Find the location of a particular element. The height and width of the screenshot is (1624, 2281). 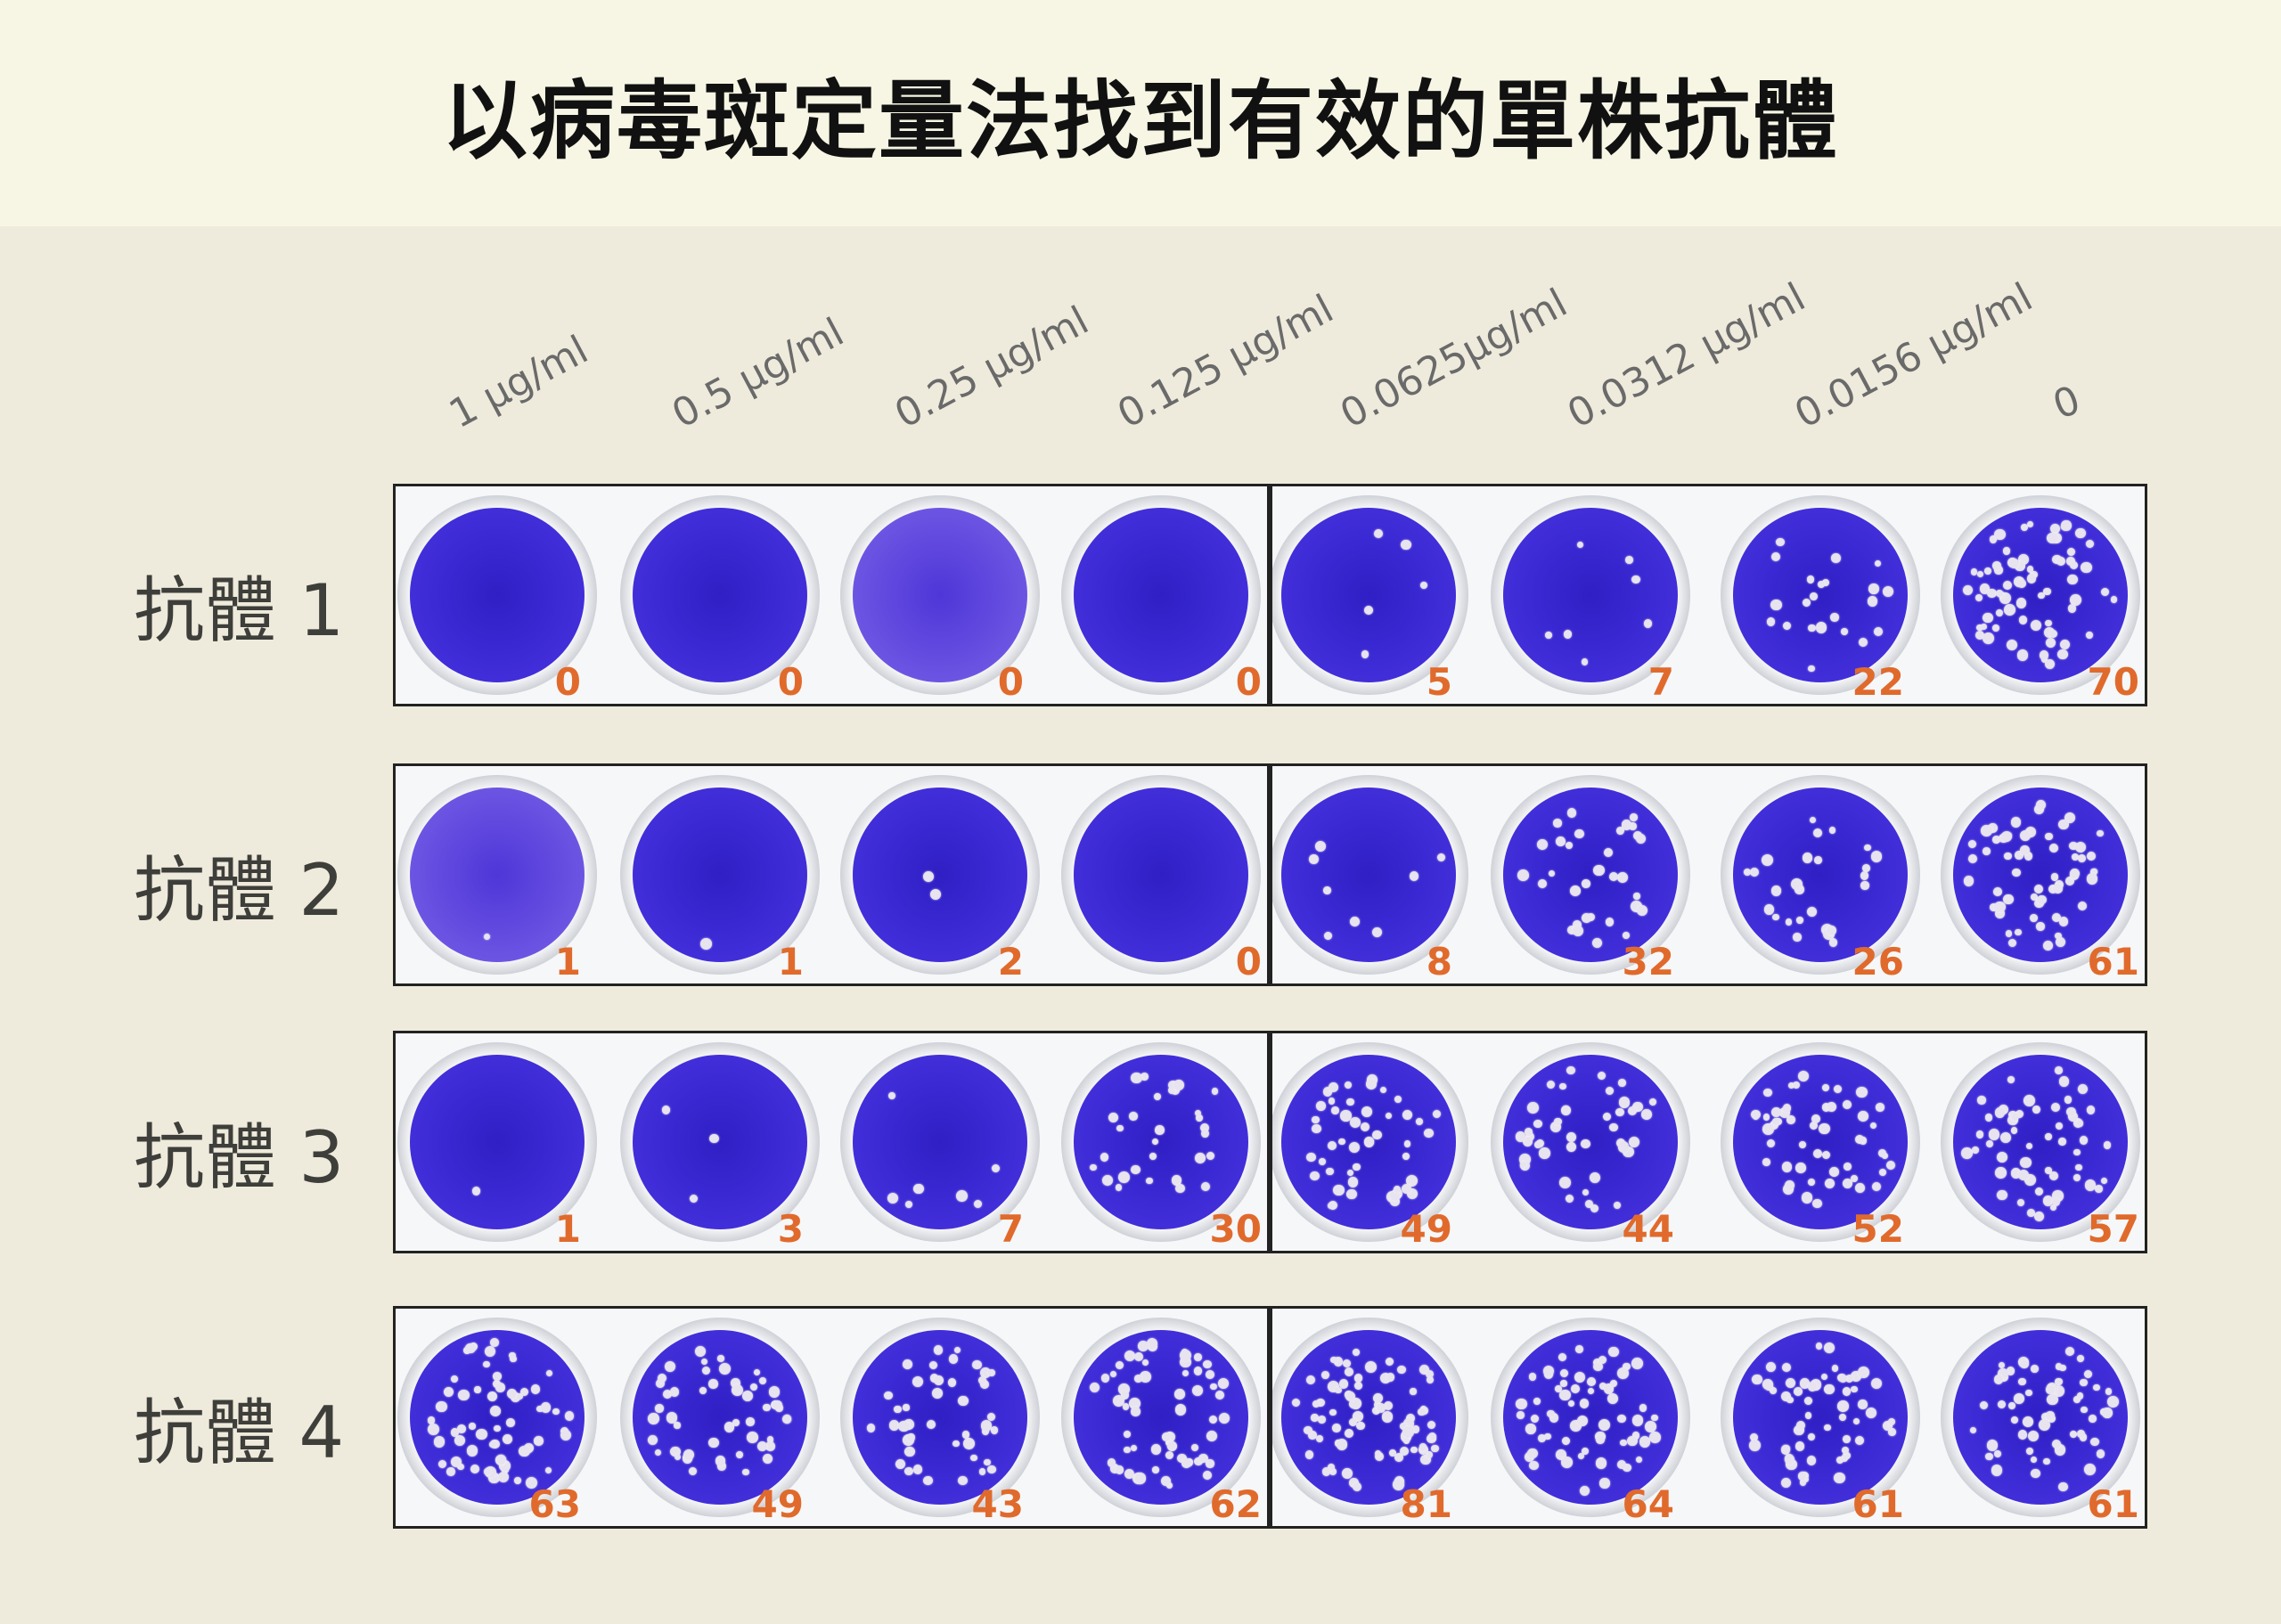

plaque-count: 1 is located at coordinates (567, 961).